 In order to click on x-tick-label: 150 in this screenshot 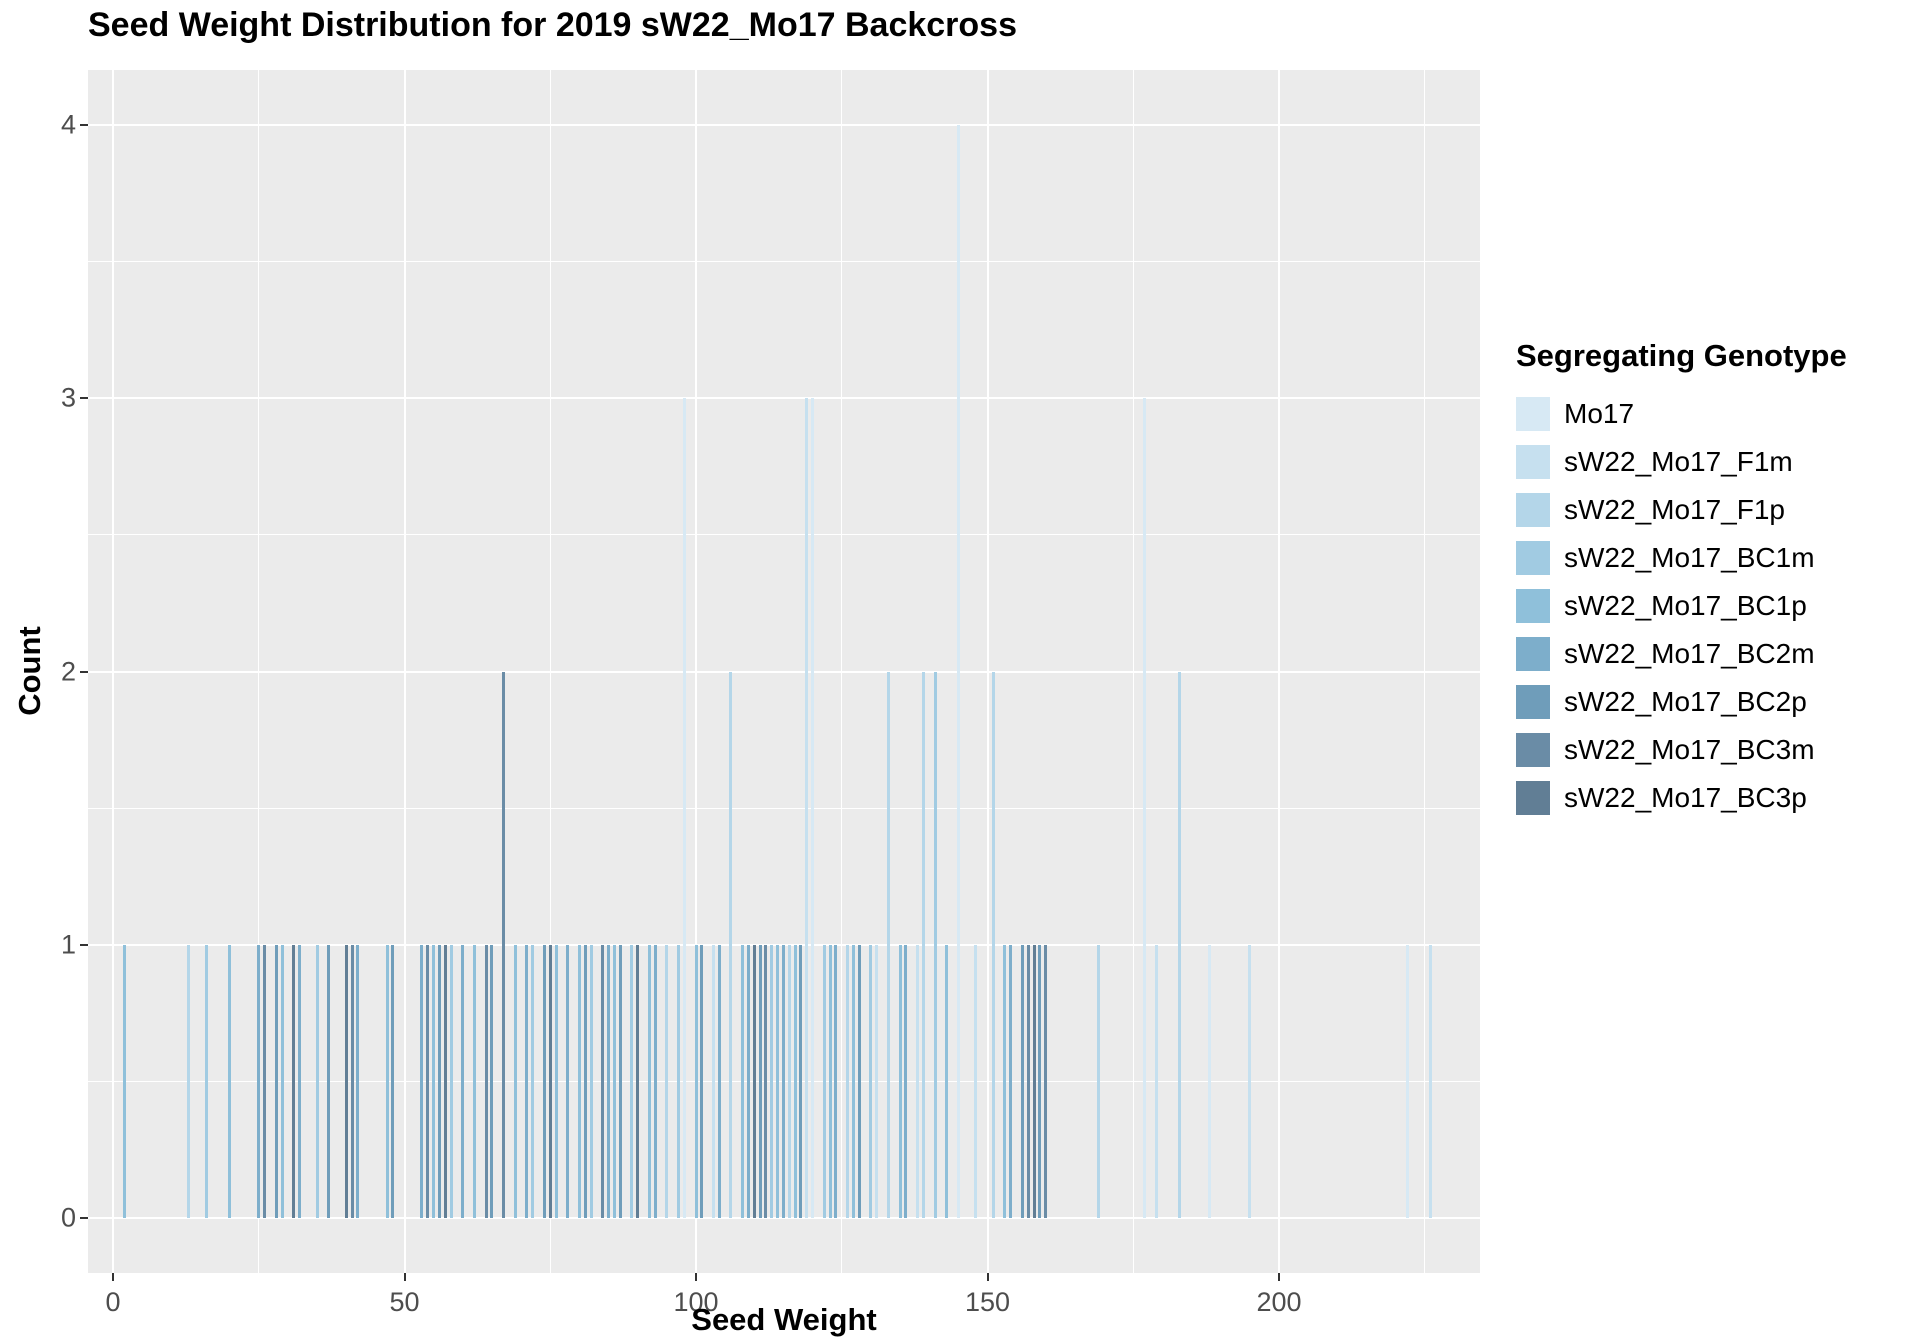, I will do `click(987, 1302)`.